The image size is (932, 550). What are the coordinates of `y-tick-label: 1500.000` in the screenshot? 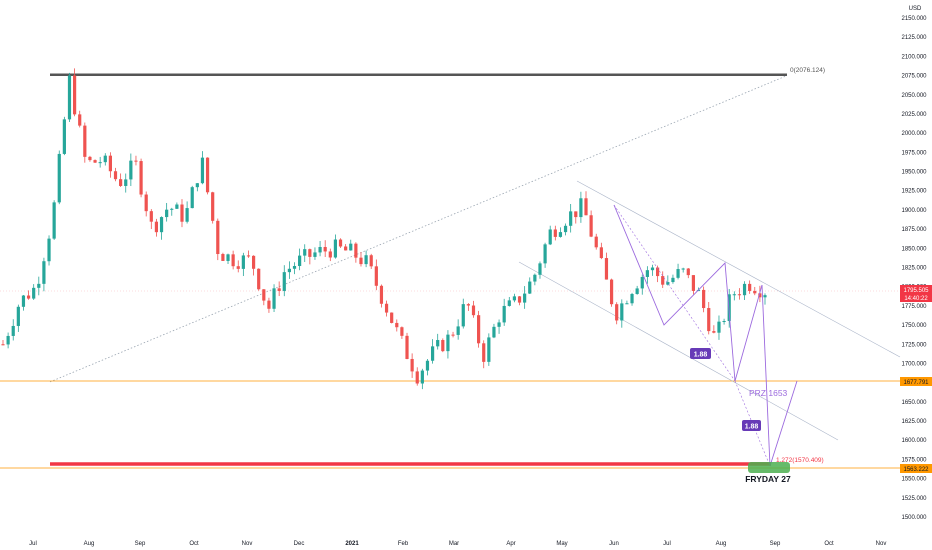 It's located at (914, 518).